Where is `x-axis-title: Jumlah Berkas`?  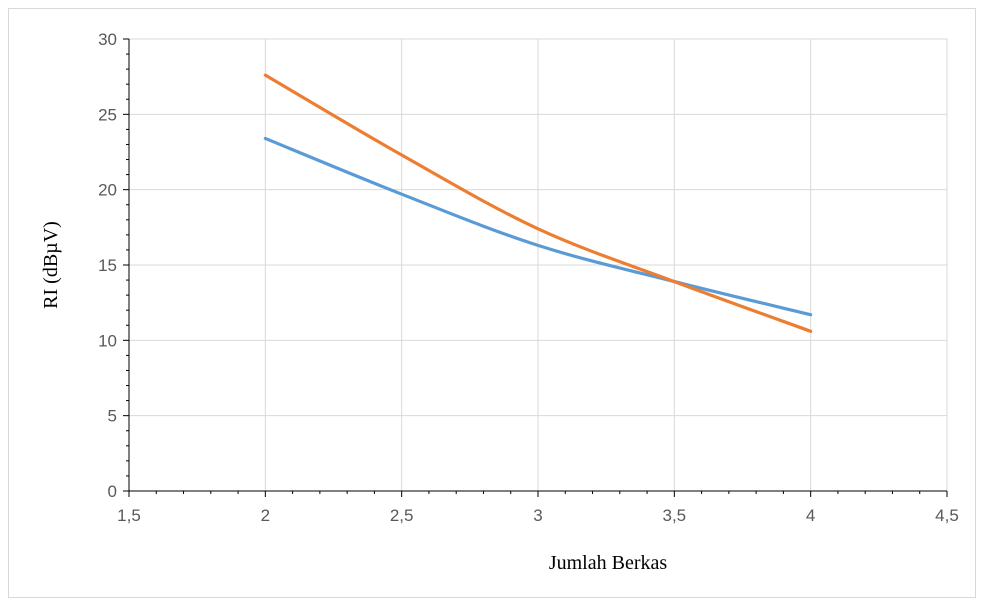 x-axis-title: Jumlah Berkas is located at coordinates (608, 563).